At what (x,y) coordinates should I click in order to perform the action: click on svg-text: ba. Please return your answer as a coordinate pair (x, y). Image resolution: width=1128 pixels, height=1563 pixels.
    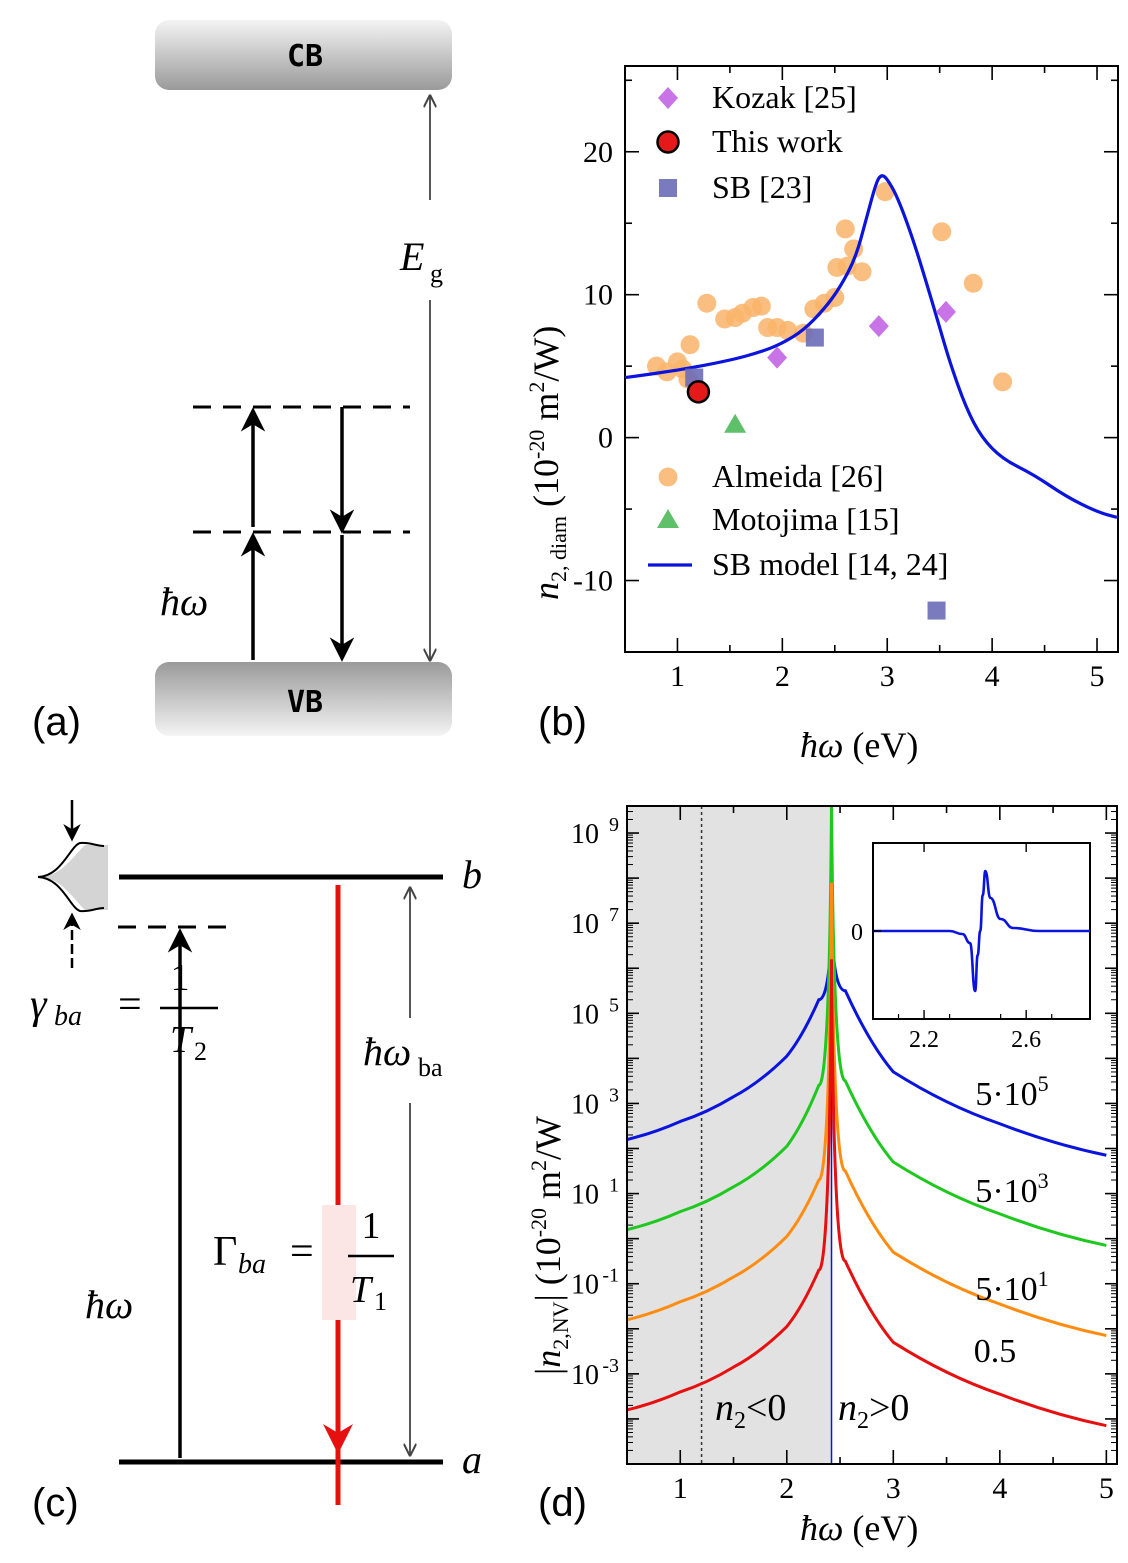
    Looking at the image, I should click on (252, 1264).